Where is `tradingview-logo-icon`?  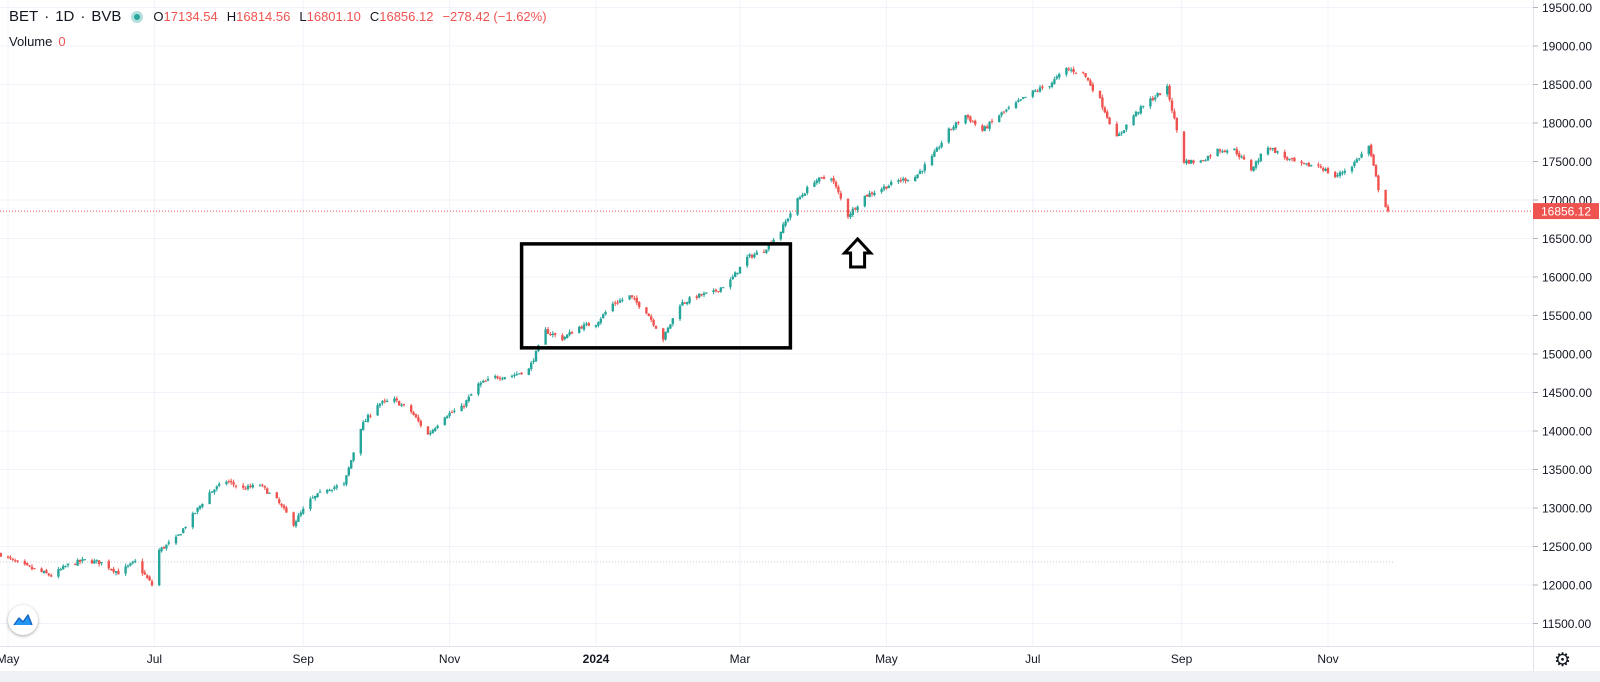
tradingview-logo-icon is located at coordinates (23, 620).